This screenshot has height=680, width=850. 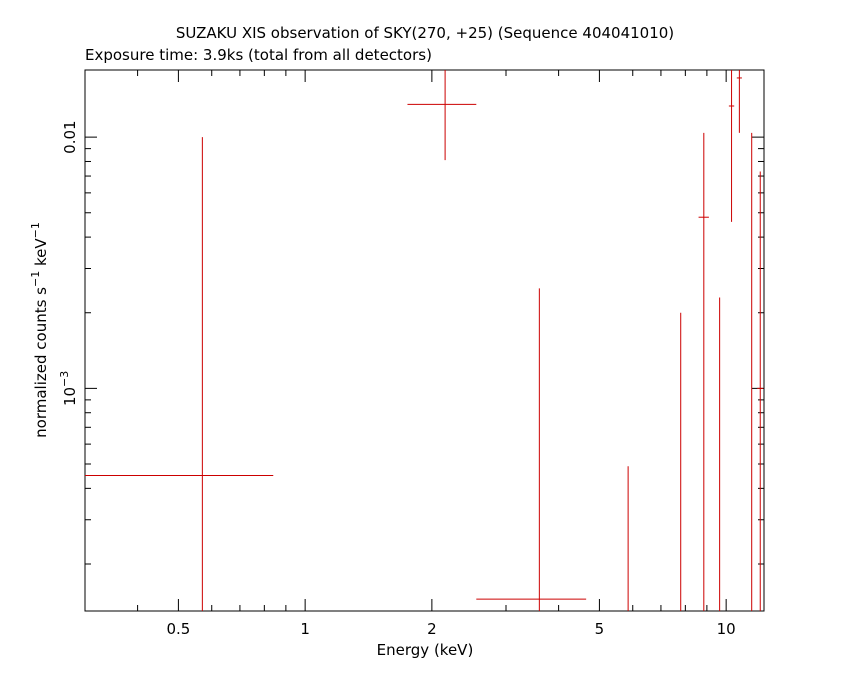 What do you see at coordinates (41, 362) in the screenshot?
I see `y-axis-label-main: normalized counts s` at bounding box center [41, 362].